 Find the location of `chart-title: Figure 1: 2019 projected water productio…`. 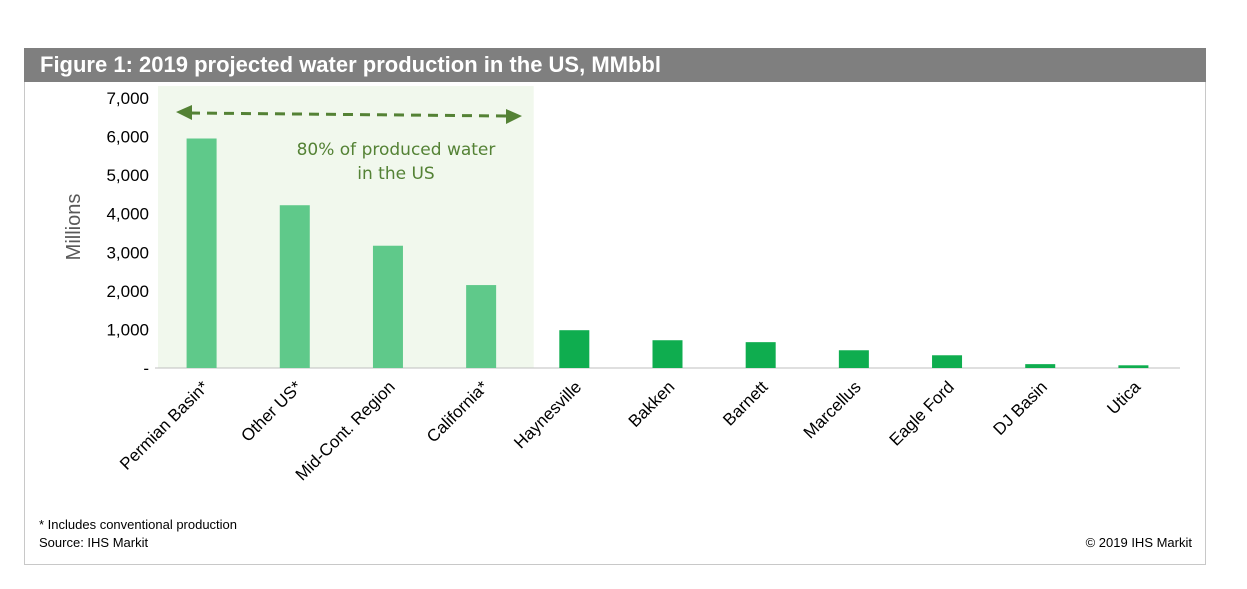

chart-title: Figure 1: 2019 projected water productio… is located at coordinates (615, 65).